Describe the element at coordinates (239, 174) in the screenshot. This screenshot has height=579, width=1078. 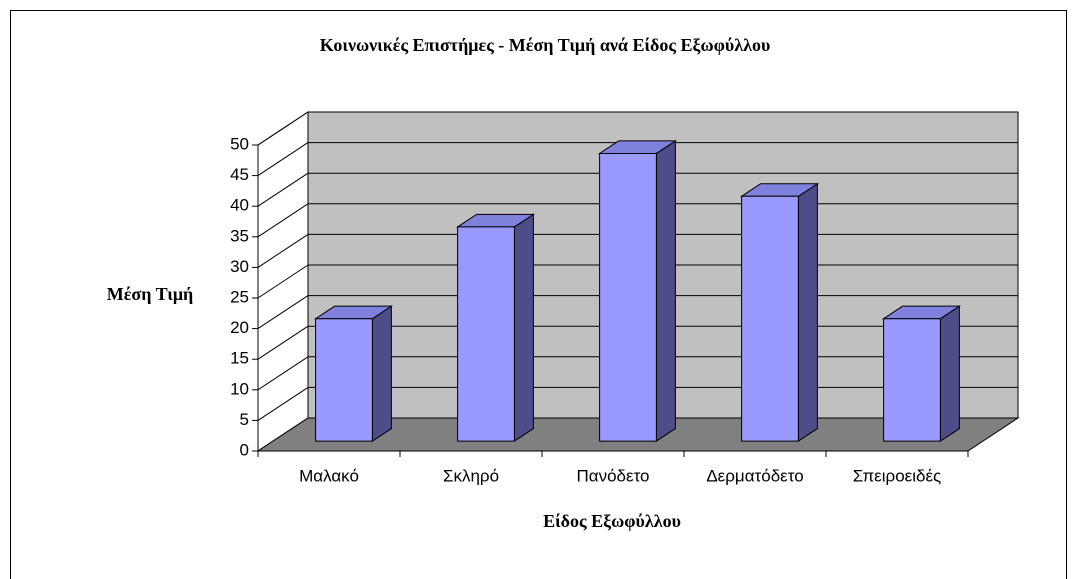
I see `y-tick-label: 45` at that location.